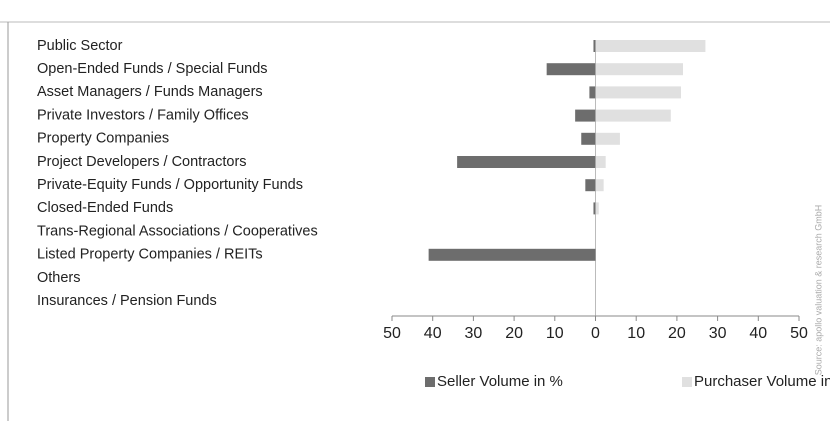  I want to click on category-label: Closed-Ended Funds, so click(105, 208).